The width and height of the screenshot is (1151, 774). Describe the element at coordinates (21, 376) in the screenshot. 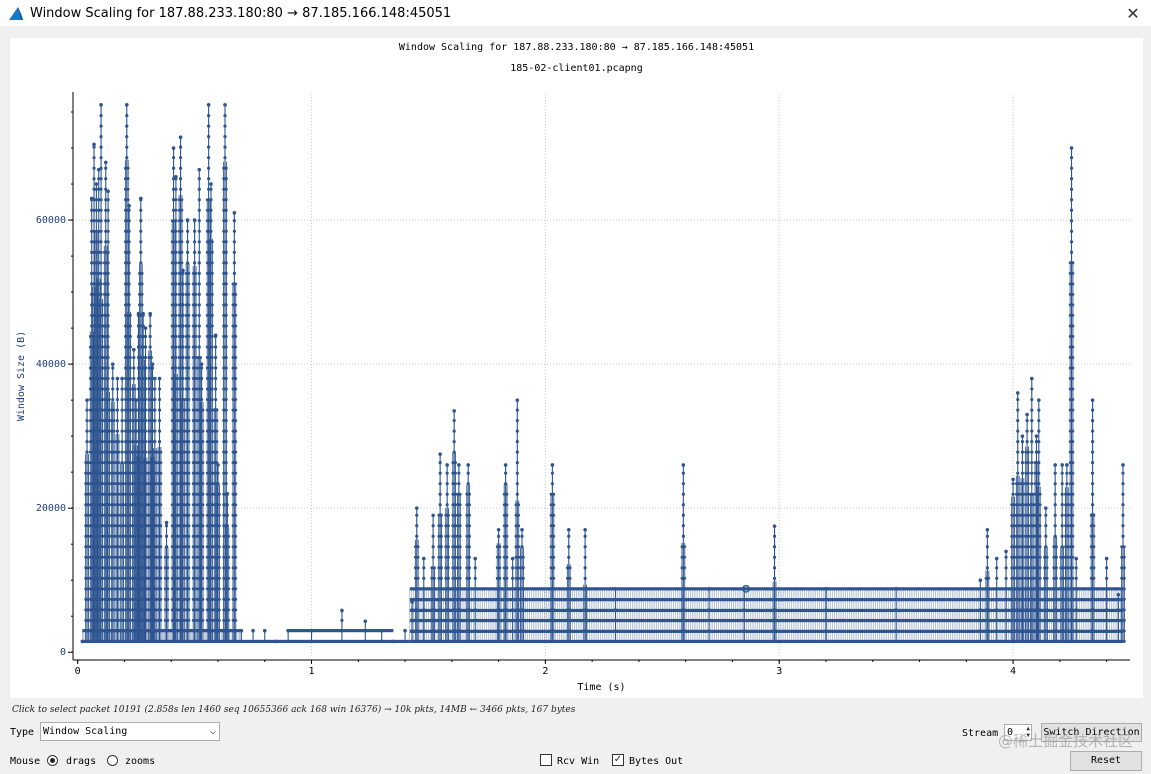

I see `y-axis-label: Window Size (B)` at that location.